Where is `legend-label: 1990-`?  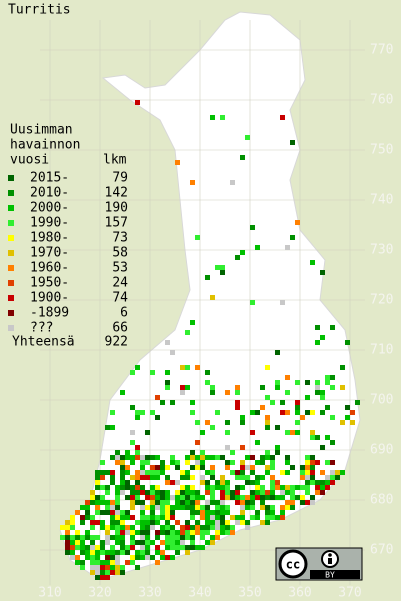
legend-label: 1990- is located at coordinates (49, 223).